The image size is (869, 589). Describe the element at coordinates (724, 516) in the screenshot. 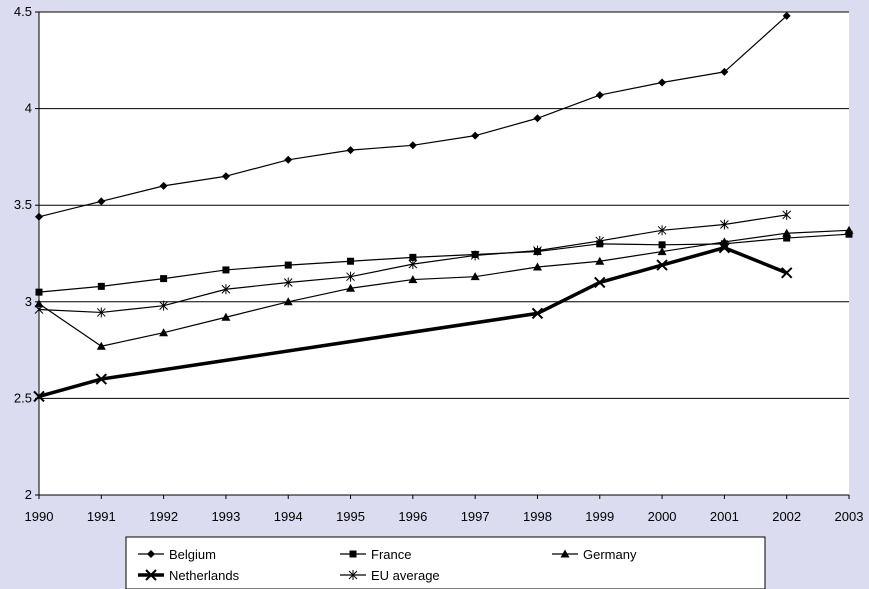

I see `x-tick-label: 2001` at that location.